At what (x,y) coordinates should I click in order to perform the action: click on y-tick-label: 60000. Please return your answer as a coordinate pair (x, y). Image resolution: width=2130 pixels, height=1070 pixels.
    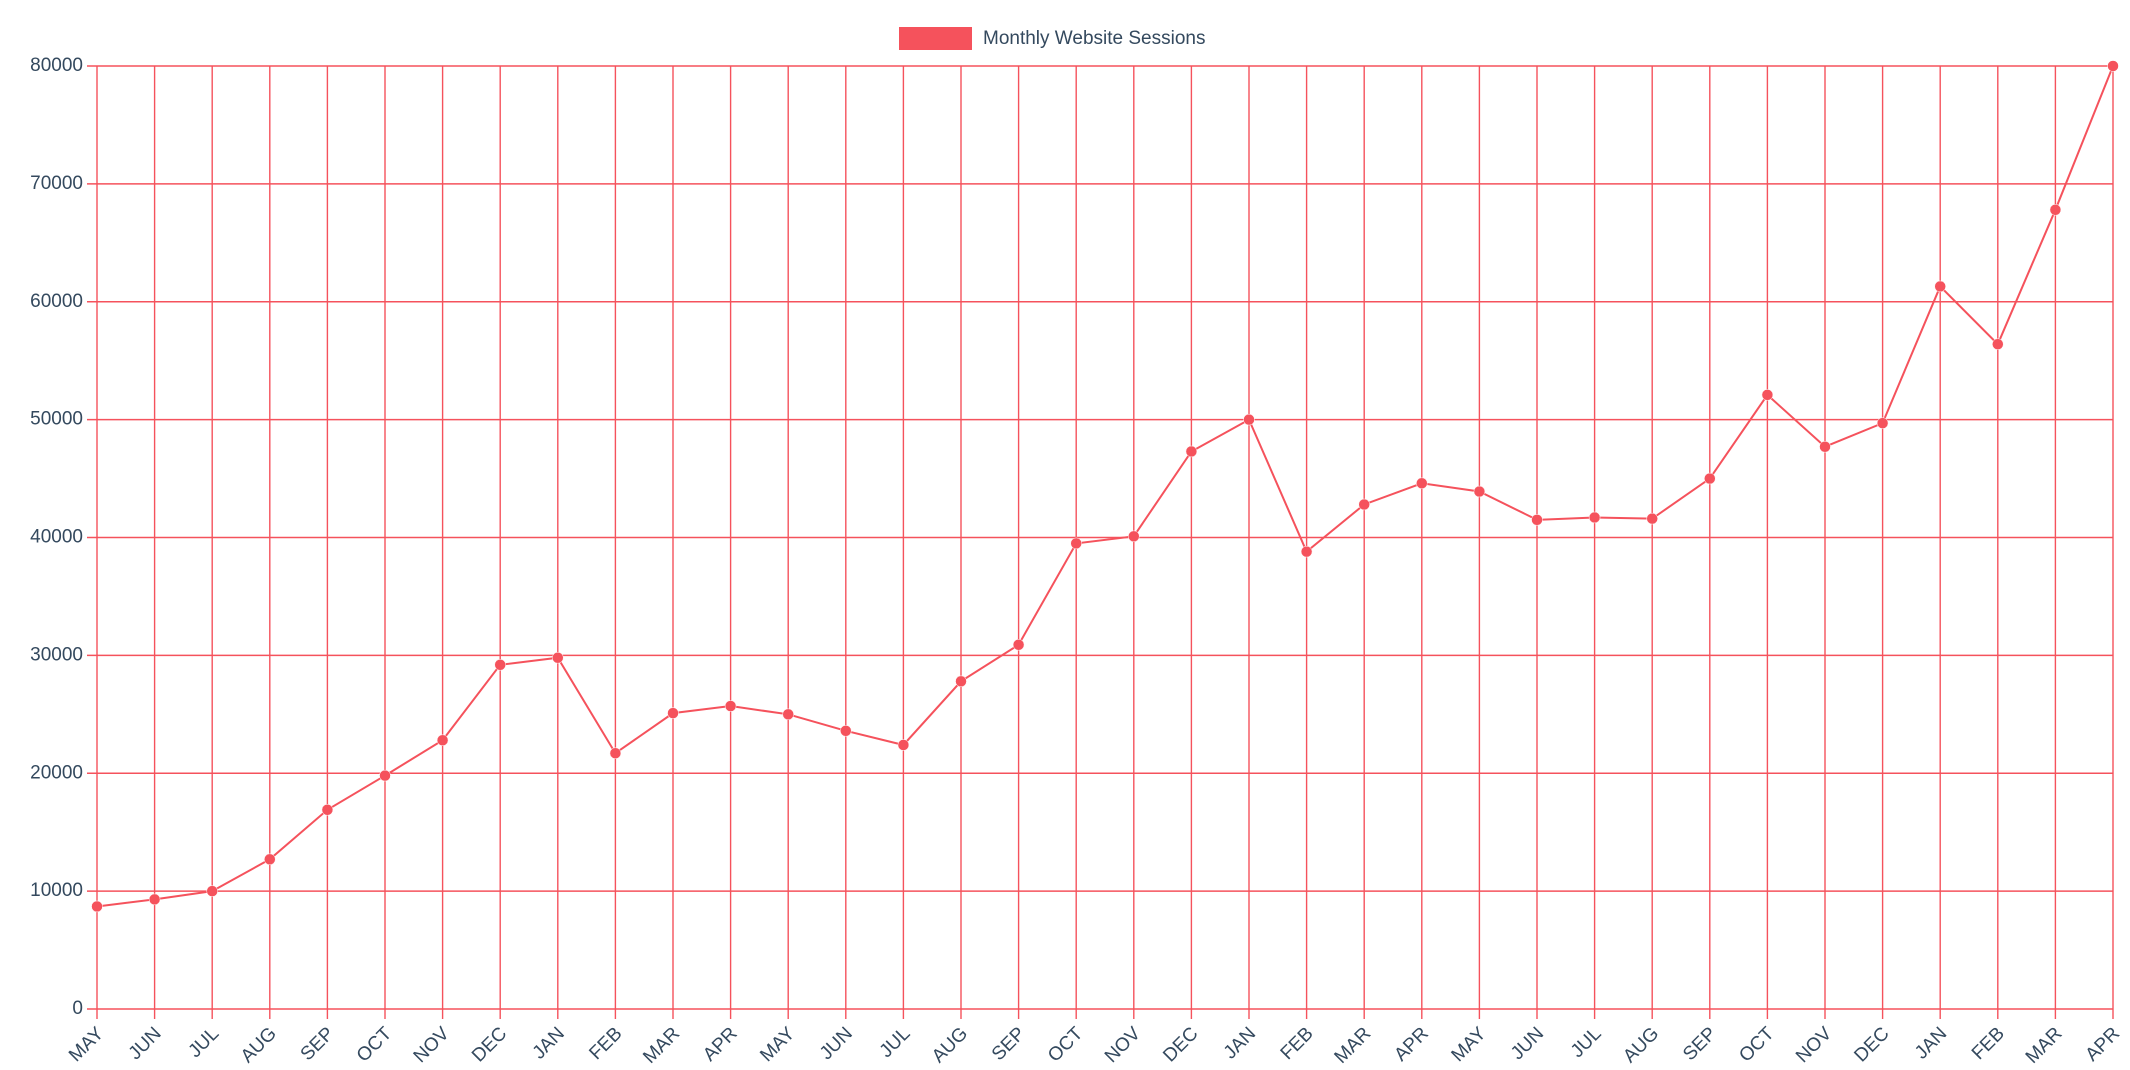
    Looking at the image, I should click on (56, 301).